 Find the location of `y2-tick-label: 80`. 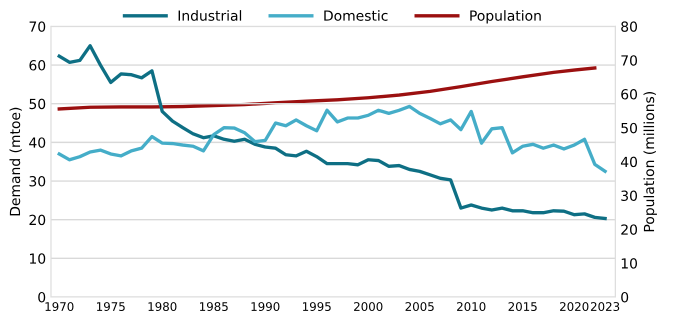

y2-tick-label: 80 is located at coordinates (629, 26).